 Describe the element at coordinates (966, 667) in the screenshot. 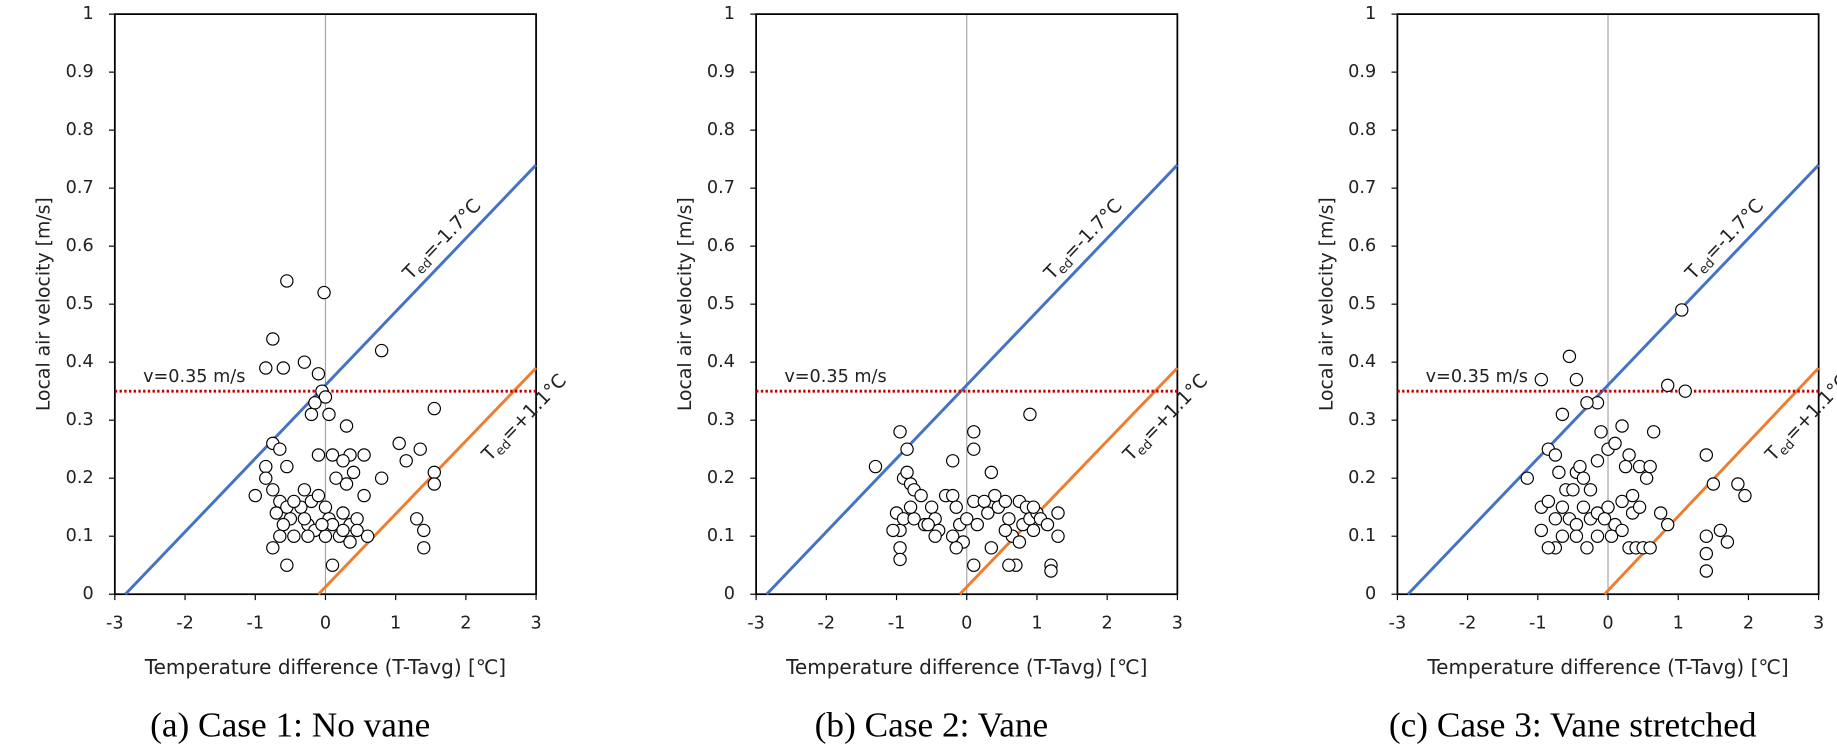

I see `x-axis-title: Temperature difference (T-Tavg) [℃]` at that location.